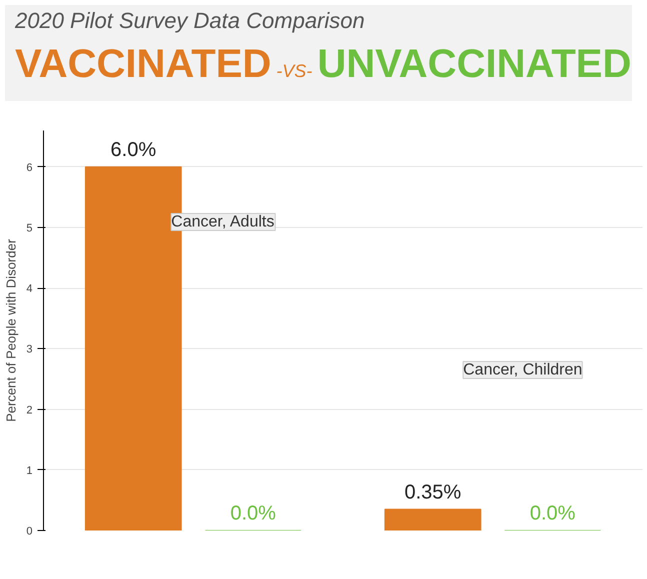 Image resolution: width=647 pixels, height=579 pixels. What do you see at coordinates (294, 71) in the screenshot?
I see `text: -VS-` at bounding box center [294, 71].